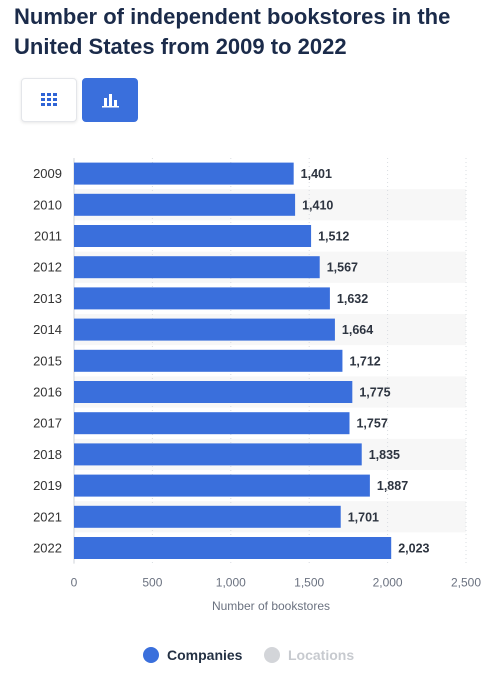  What do you see at coordinates (47, 423) in the screenshot?
I see `y-category-label: 2017` at bounding box center [47, 423].